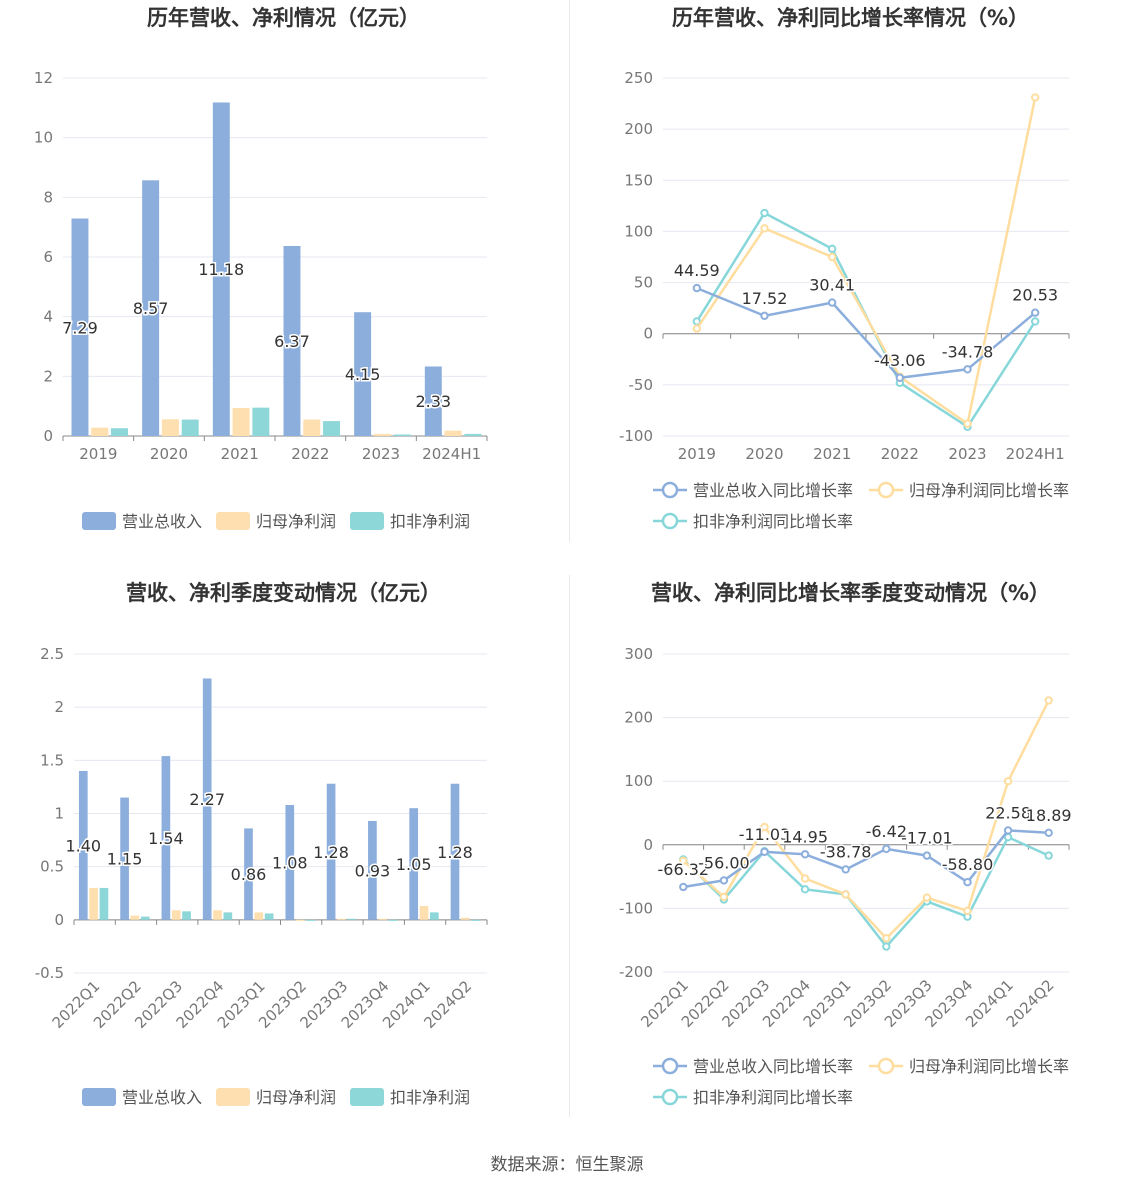 This screenshot has width=1134, height=1188. I want to click on data-label: 1.05, so click(414, 864).